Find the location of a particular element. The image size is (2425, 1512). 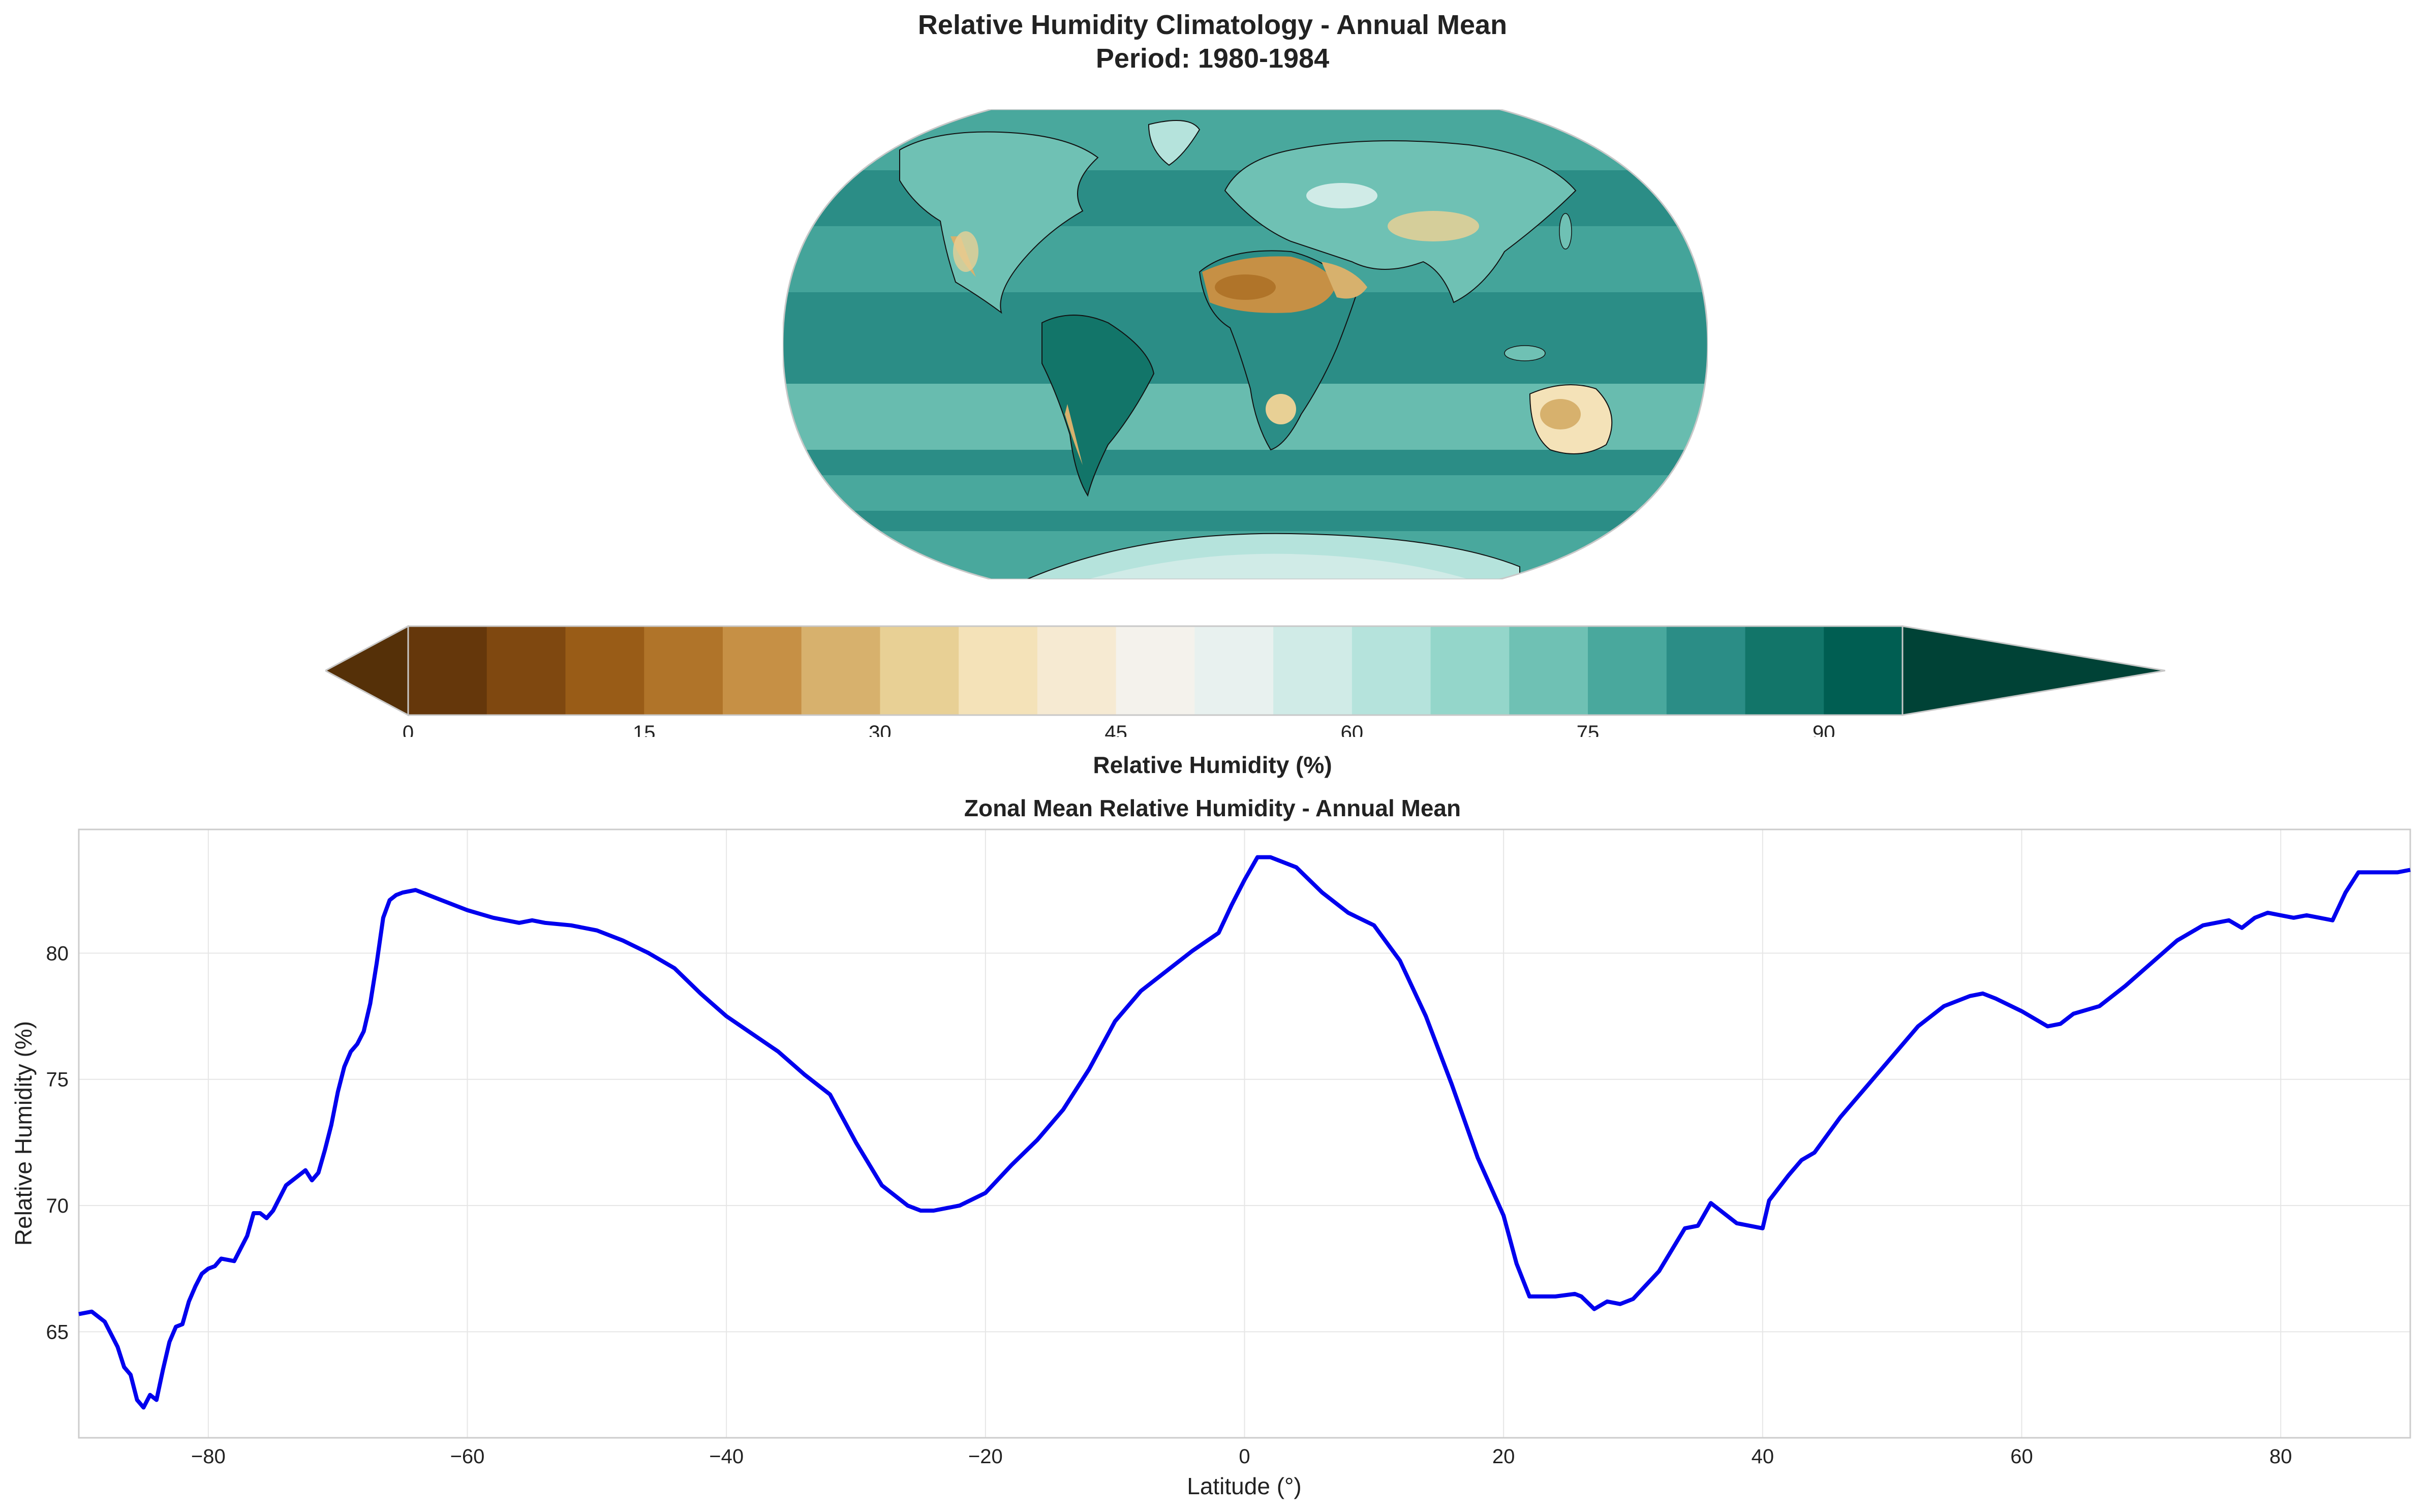

colorbar-extend-high is located at coordinates (2033, 670).